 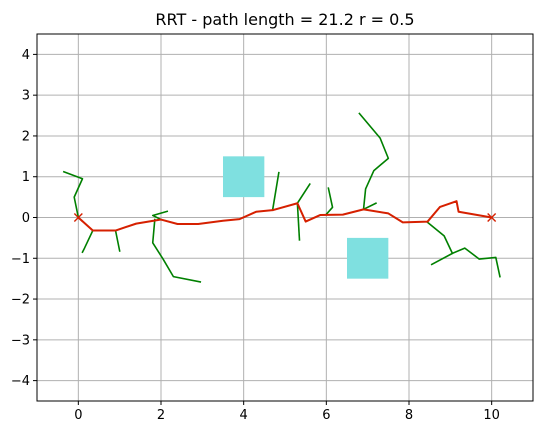 I want to click on y-tick-label: −4, so click(x=20, y=381).